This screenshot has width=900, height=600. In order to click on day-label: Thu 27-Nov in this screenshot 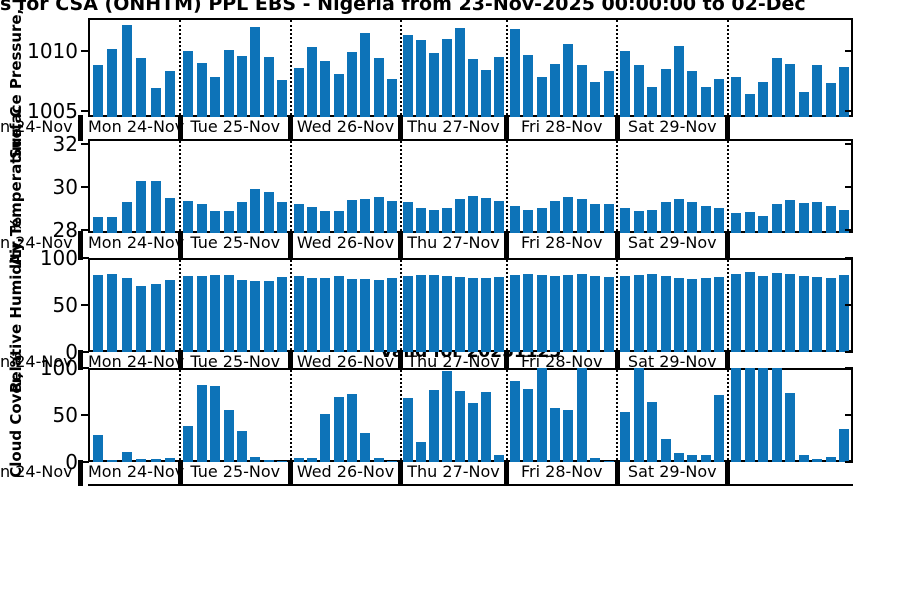, I will do `click(453, 361)`.